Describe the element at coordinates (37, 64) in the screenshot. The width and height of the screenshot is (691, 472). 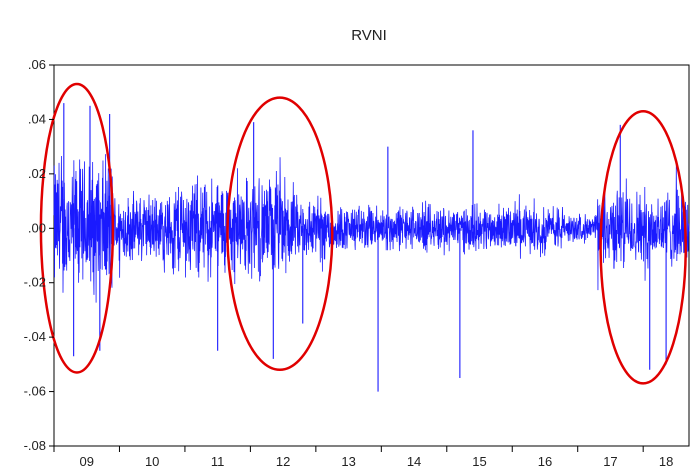
I see `y-tick-label: .06` at that location.